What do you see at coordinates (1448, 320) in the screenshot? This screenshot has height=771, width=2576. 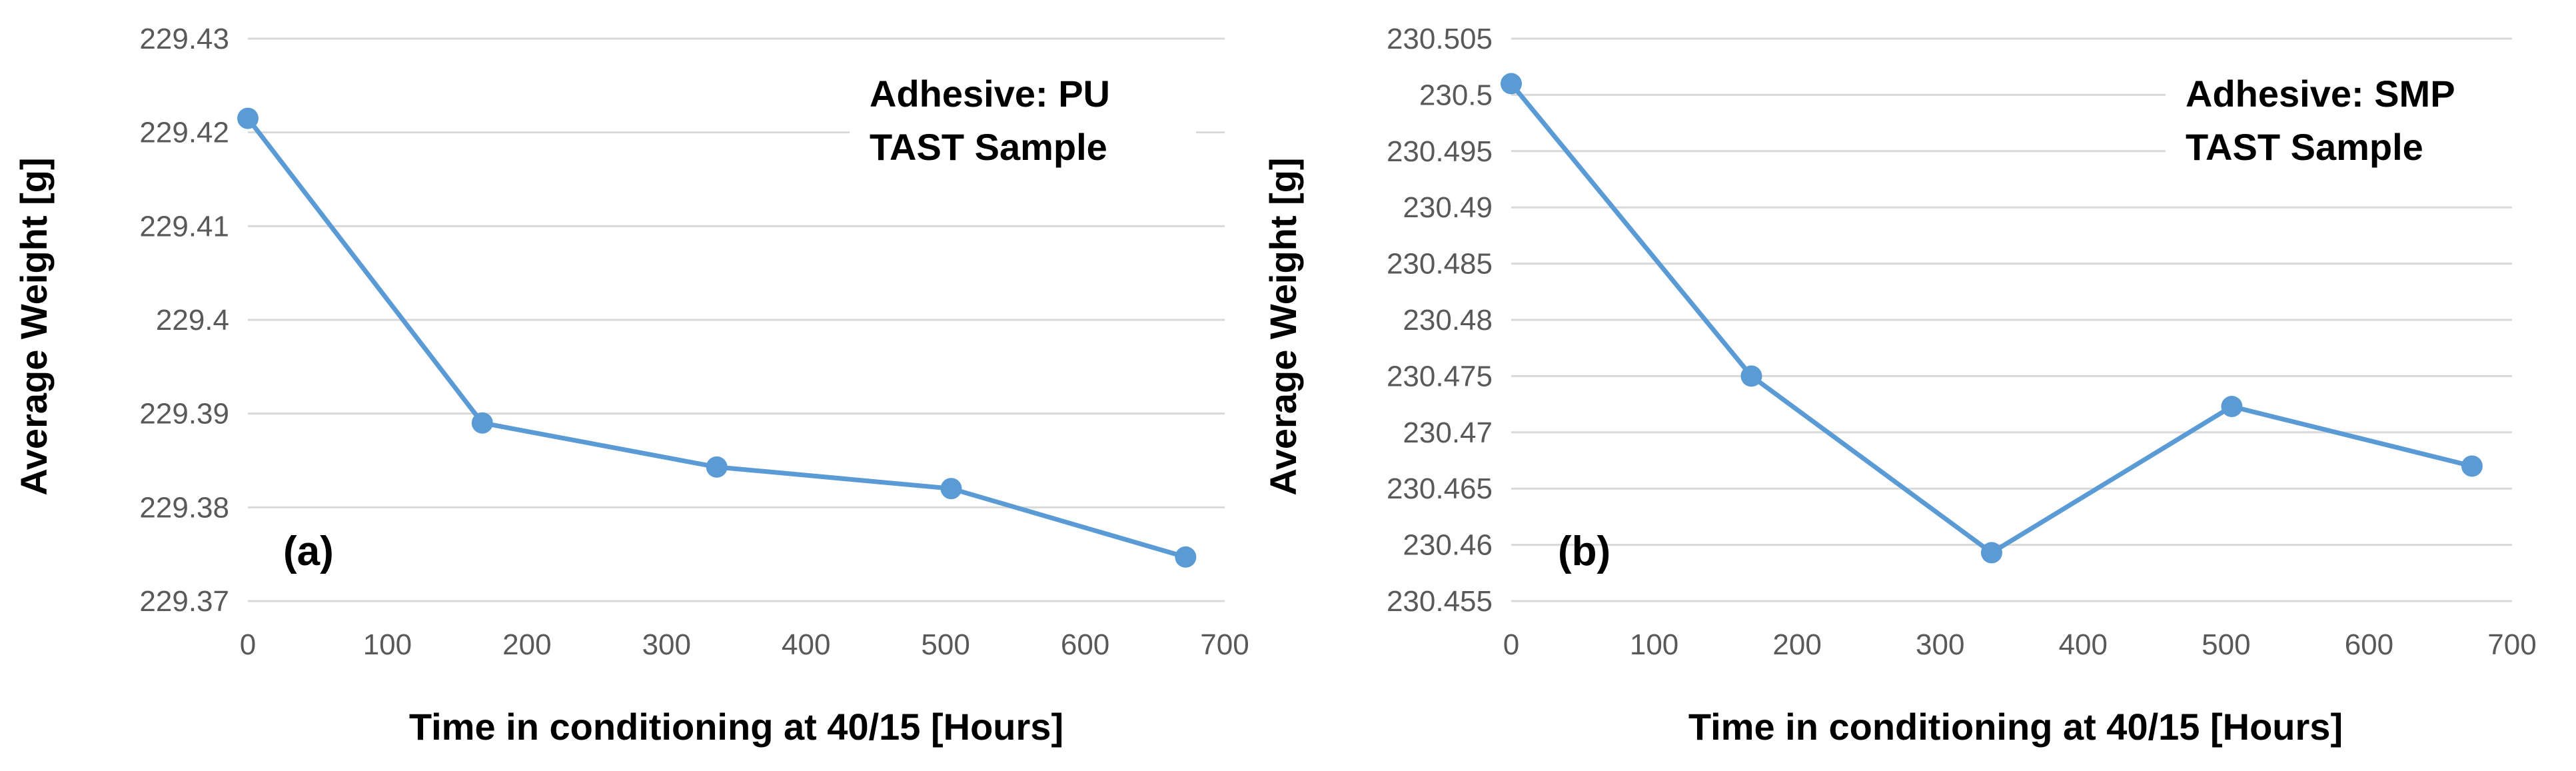 I see `y-tick-label: 230.48` at bounding box center [1448, 320].